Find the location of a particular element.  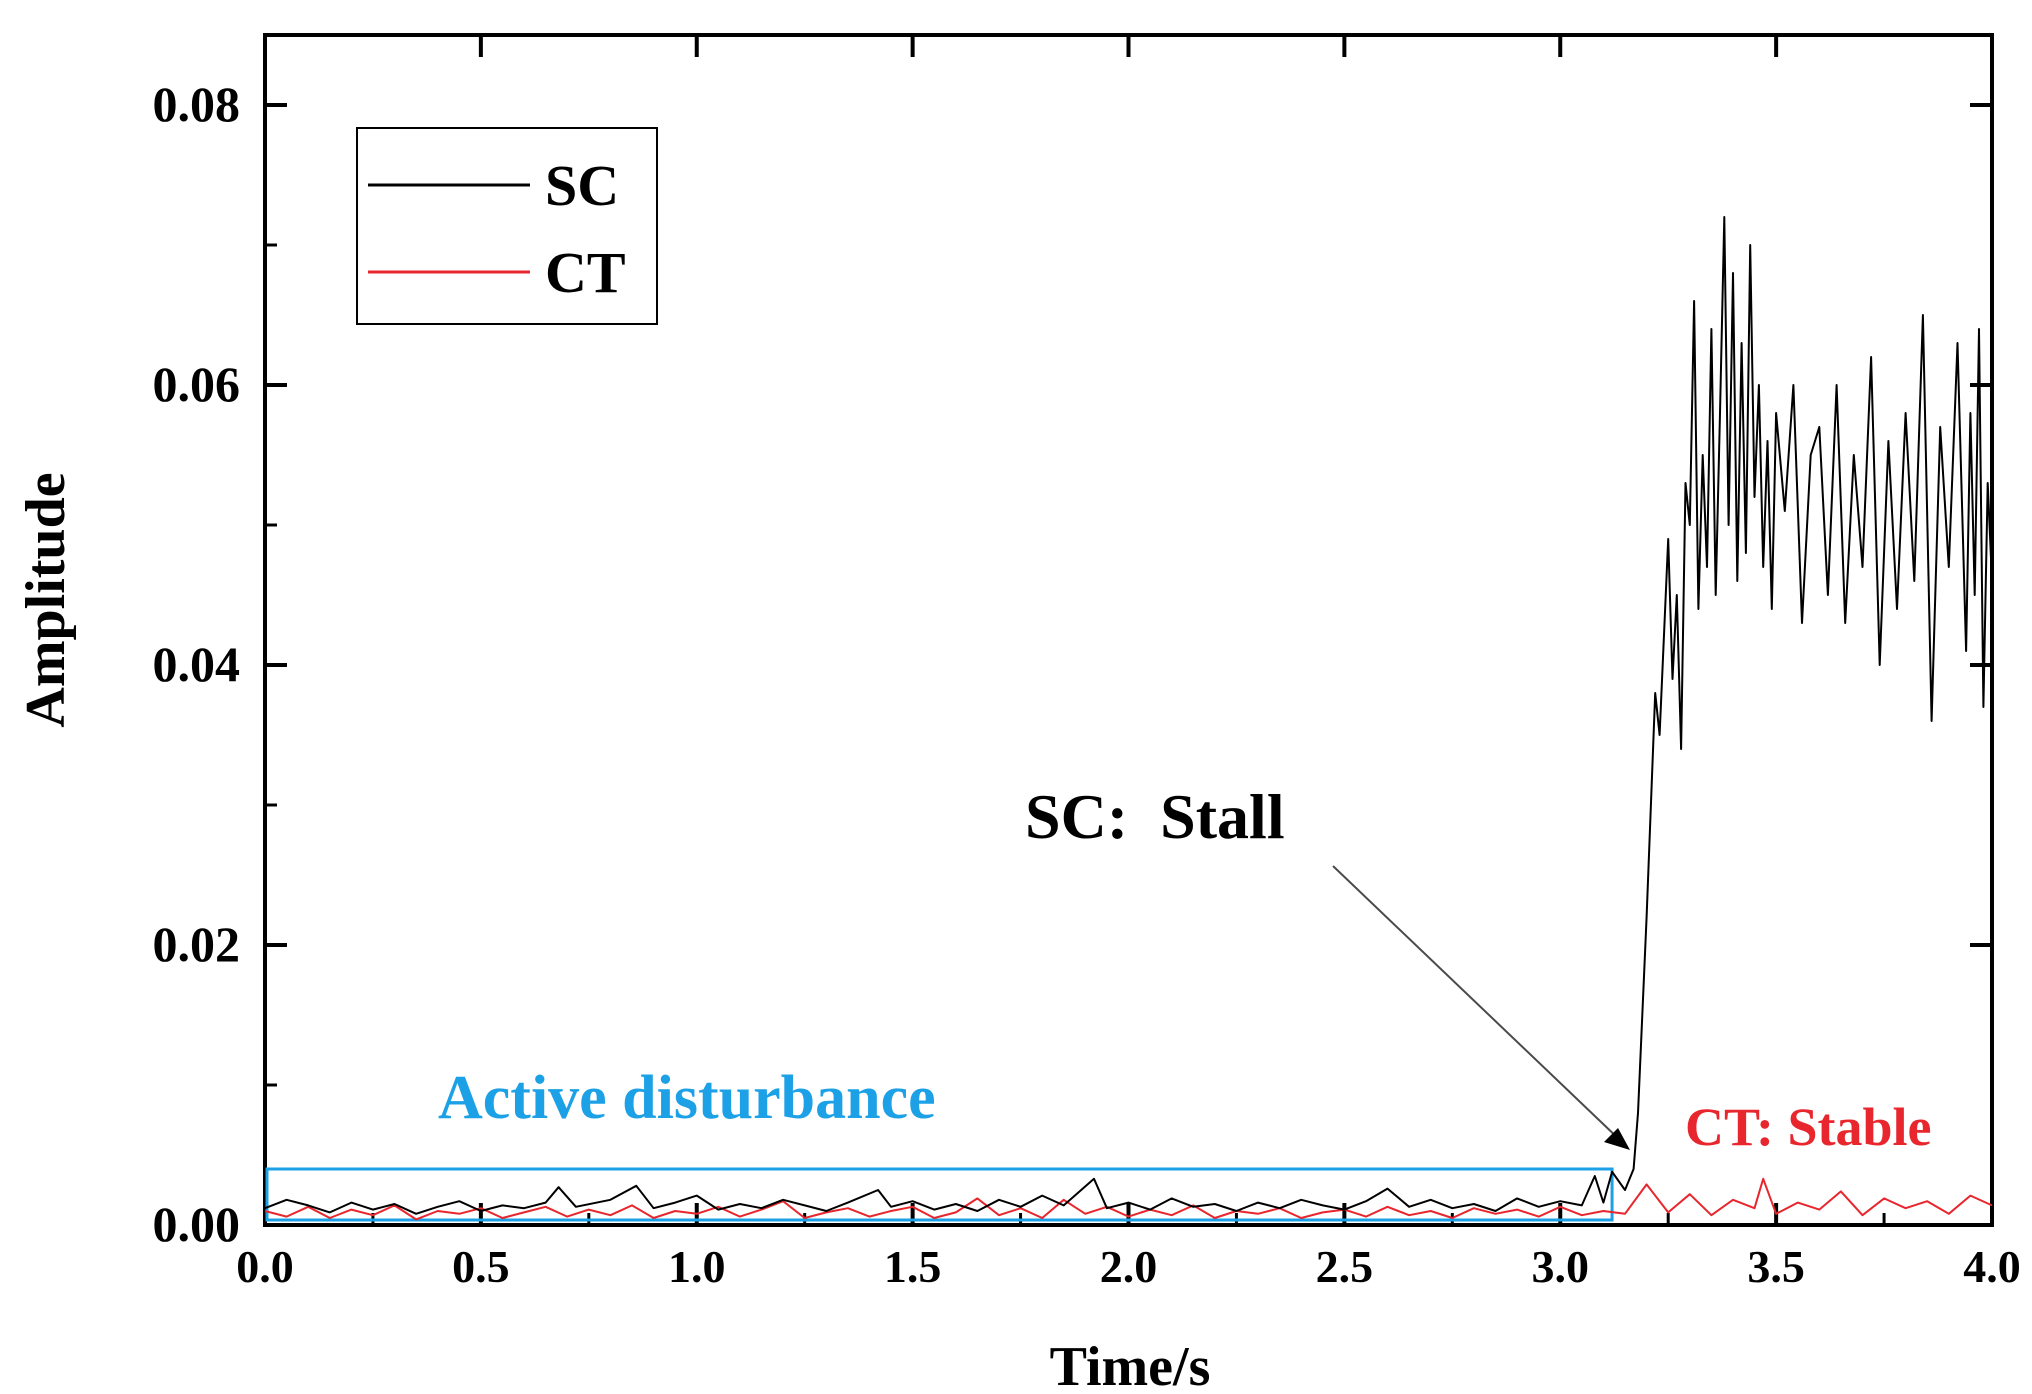

x-tick-label-6: 3.0 is located at coordinates (1561, 1266).